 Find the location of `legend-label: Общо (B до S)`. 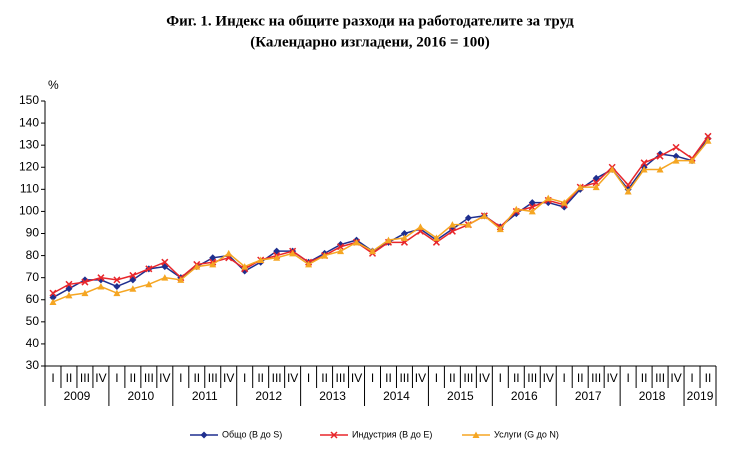

legend-label: Общо (B до S) is located at coordinates (252, 434).